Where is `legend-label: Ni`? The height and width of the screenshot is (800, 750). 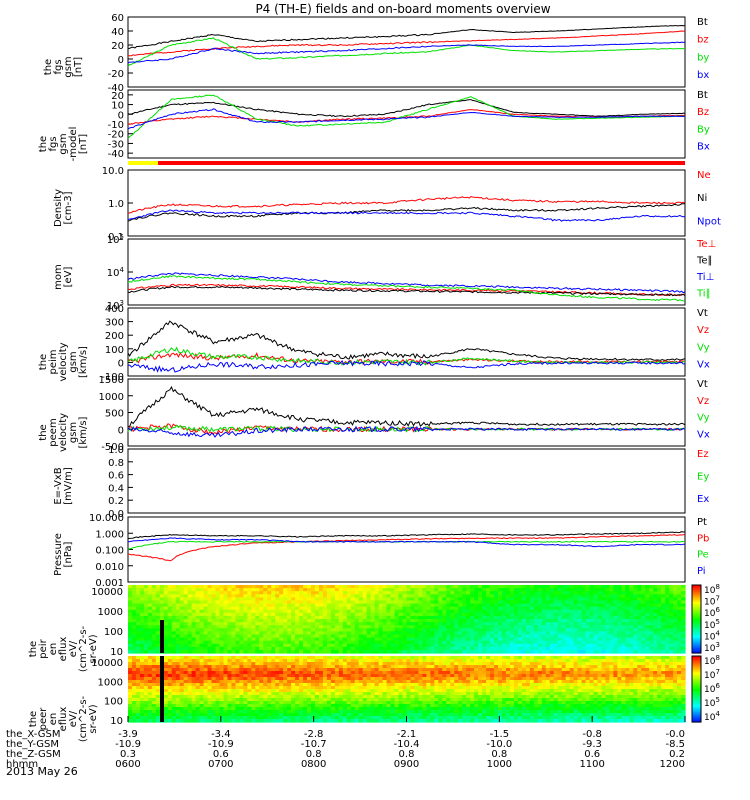 legend-label: Ni is located at coordinates (702, 198).